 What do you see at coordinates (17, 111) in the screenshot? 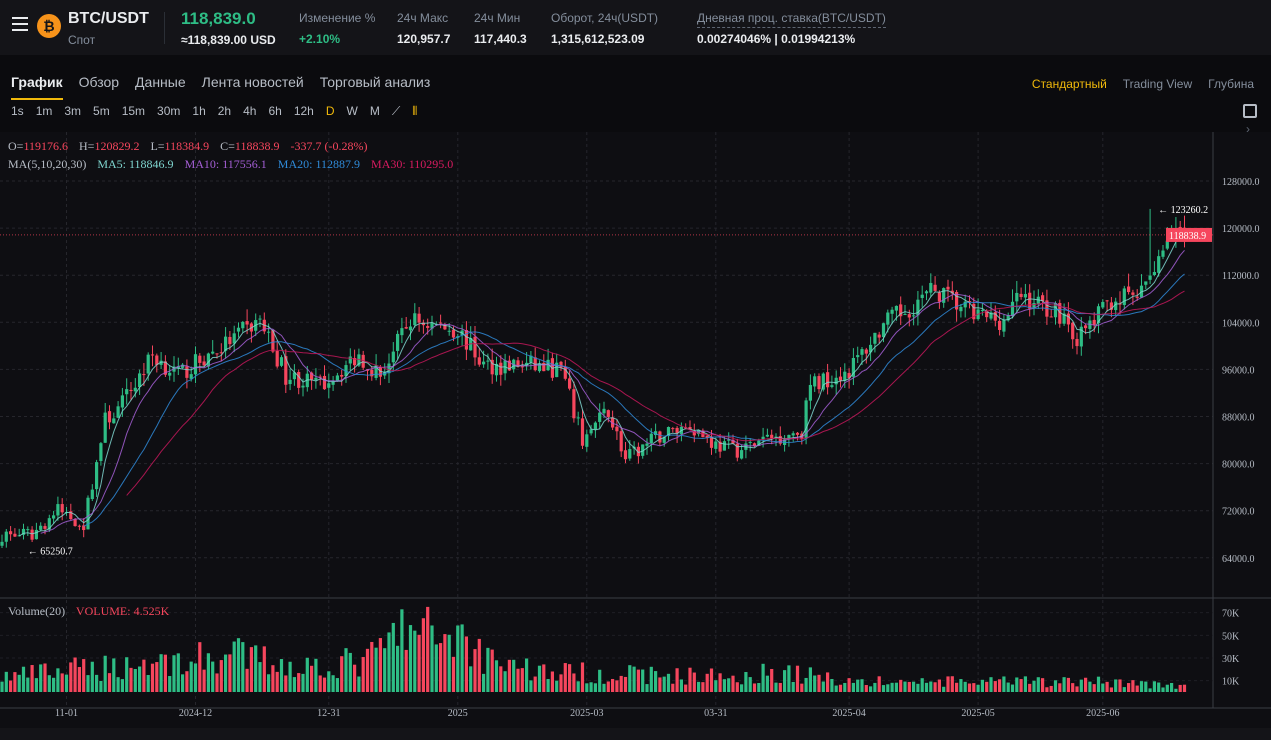
I see `interval-1s: 1s` at bounding box center [17, 111].